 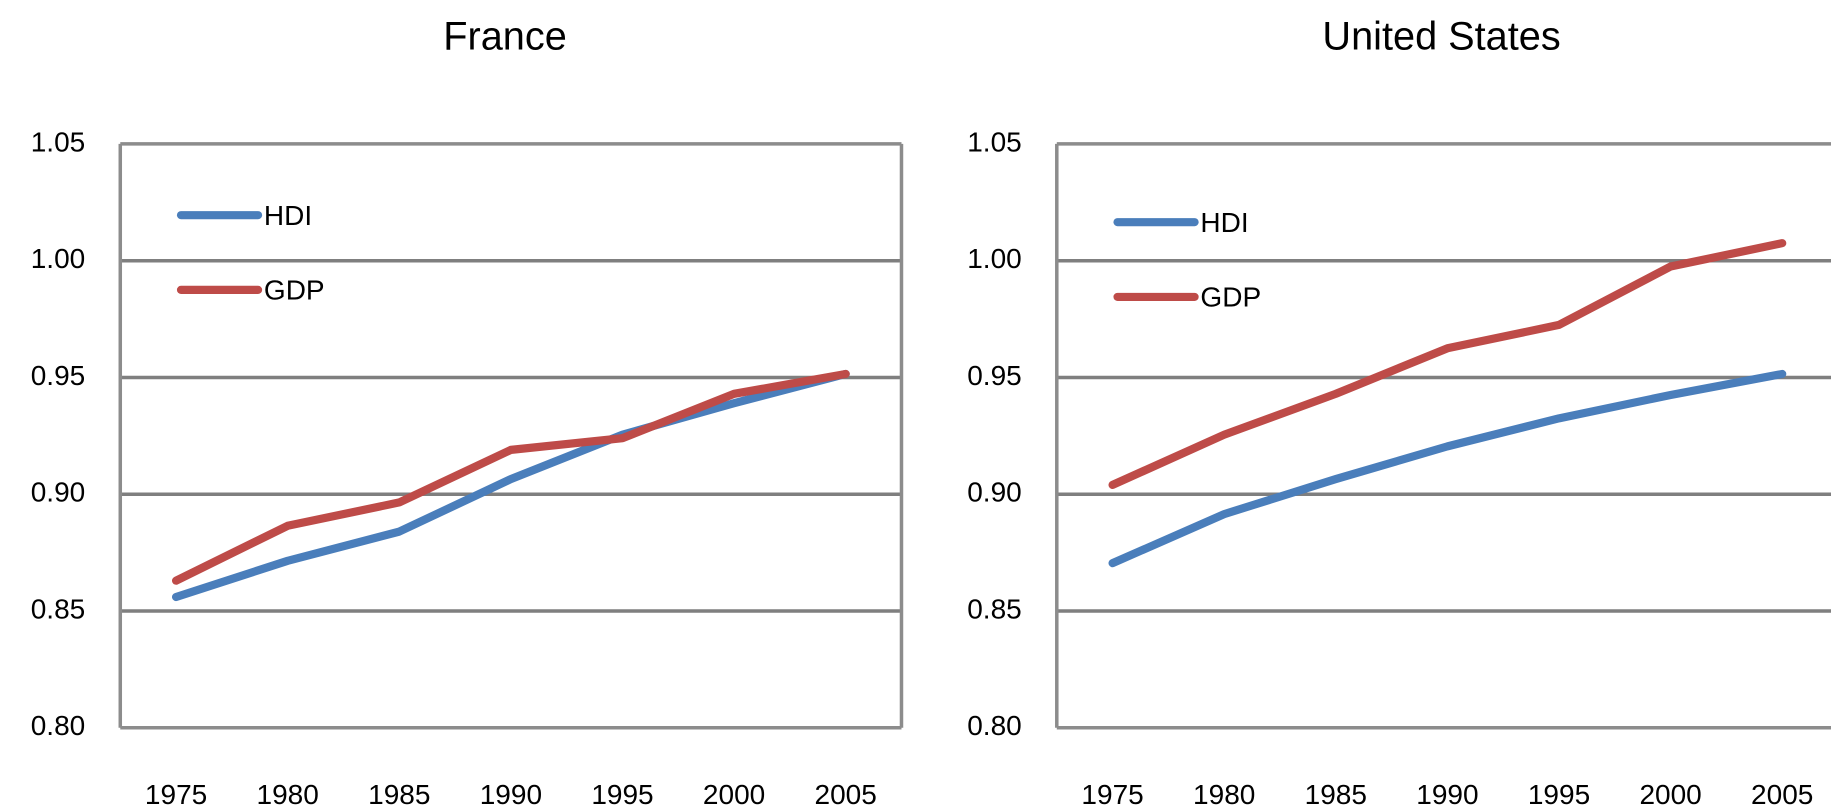 I want to click on chart-title: France, so click(x=505, y=36).